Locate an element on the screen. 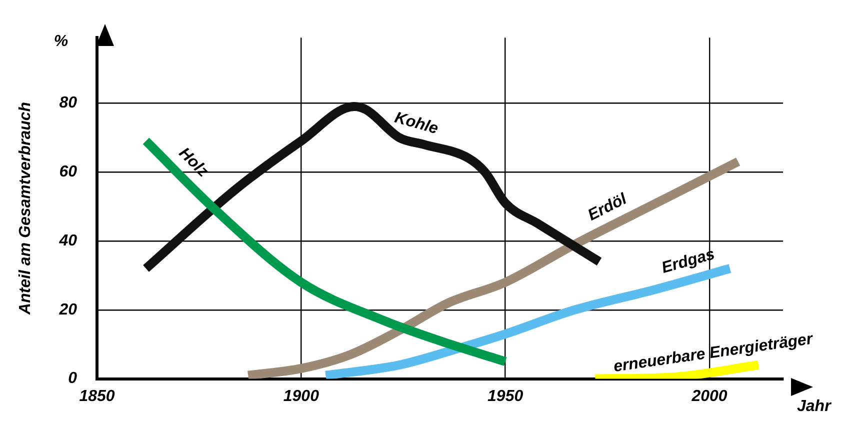 This screenshot has height=426, width=851. text: Kohle is located at coordinates (416, 123).